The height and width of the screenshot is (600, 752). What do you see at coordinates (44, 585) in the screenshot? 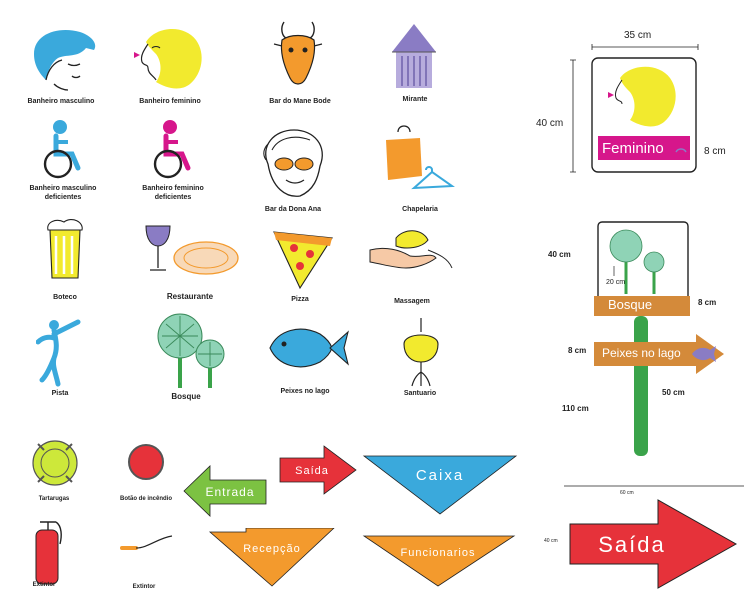
I see `label-extintor: Extintor` at bounding box center [44, 585].